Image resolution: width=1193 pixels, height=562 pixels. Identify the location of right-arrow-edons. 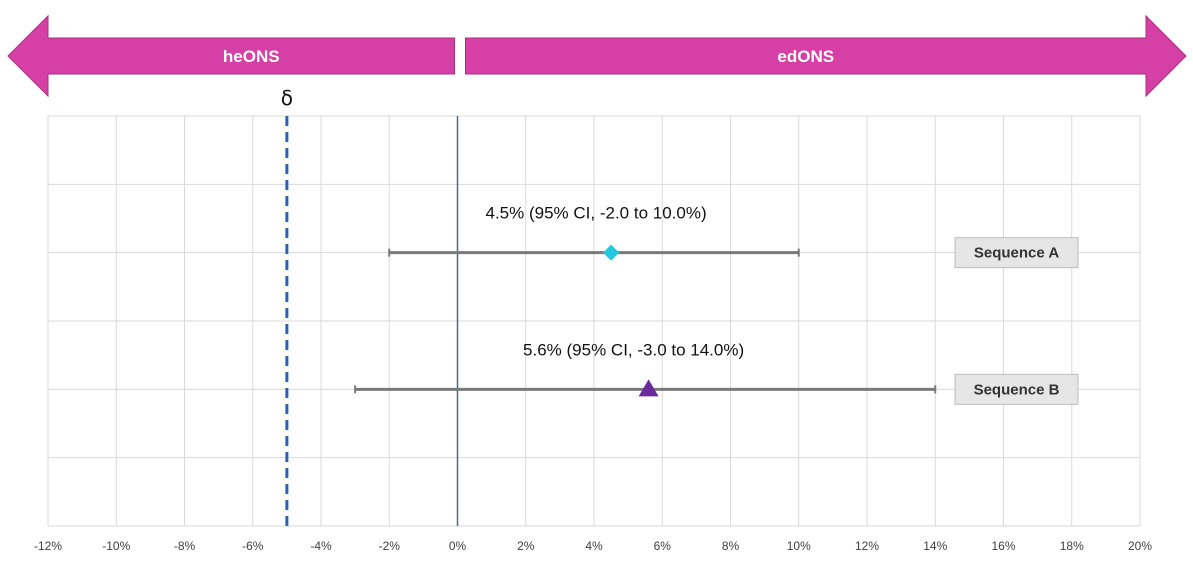
(826, 56).